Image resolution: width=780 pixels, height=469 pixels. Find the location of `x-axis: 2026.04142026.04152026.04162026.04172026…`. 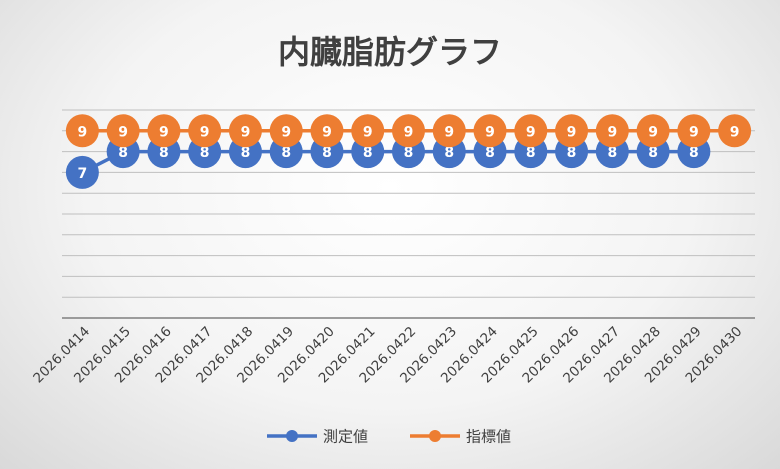

x-axis: 2026.04142026.04152026.04162026.04172026… is located at coordinates (392, 351).